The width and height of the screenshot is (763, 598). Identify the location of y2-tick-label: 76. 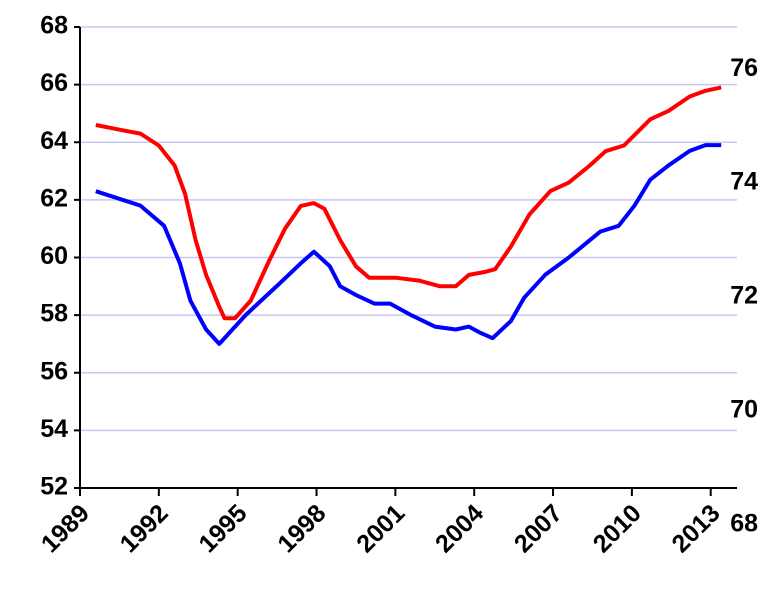
(744, 68).